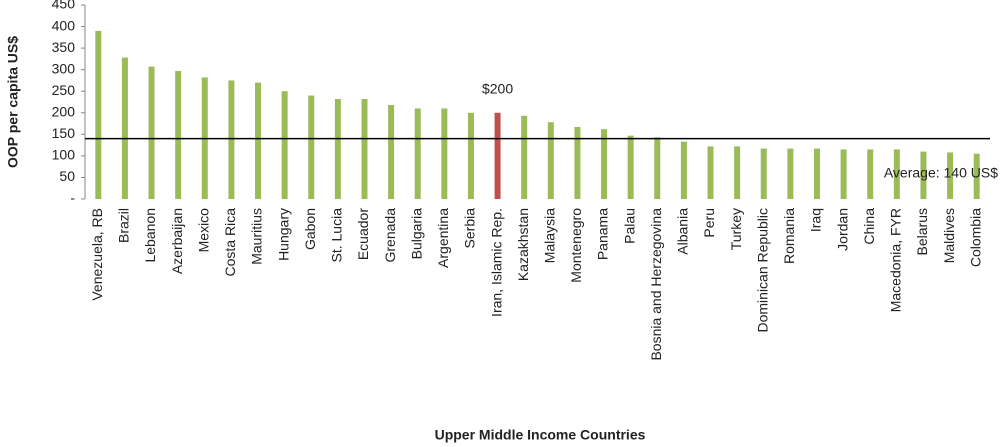  Describe the element at coordinates (922, 231) in the screenshot. I see `x-tick-label: Belarus` at that location.